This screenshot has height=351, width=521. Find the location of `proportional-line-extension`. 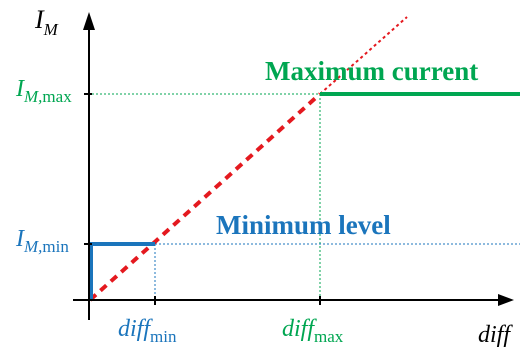

proportional-line-extension is located at coordinates (363, 55).